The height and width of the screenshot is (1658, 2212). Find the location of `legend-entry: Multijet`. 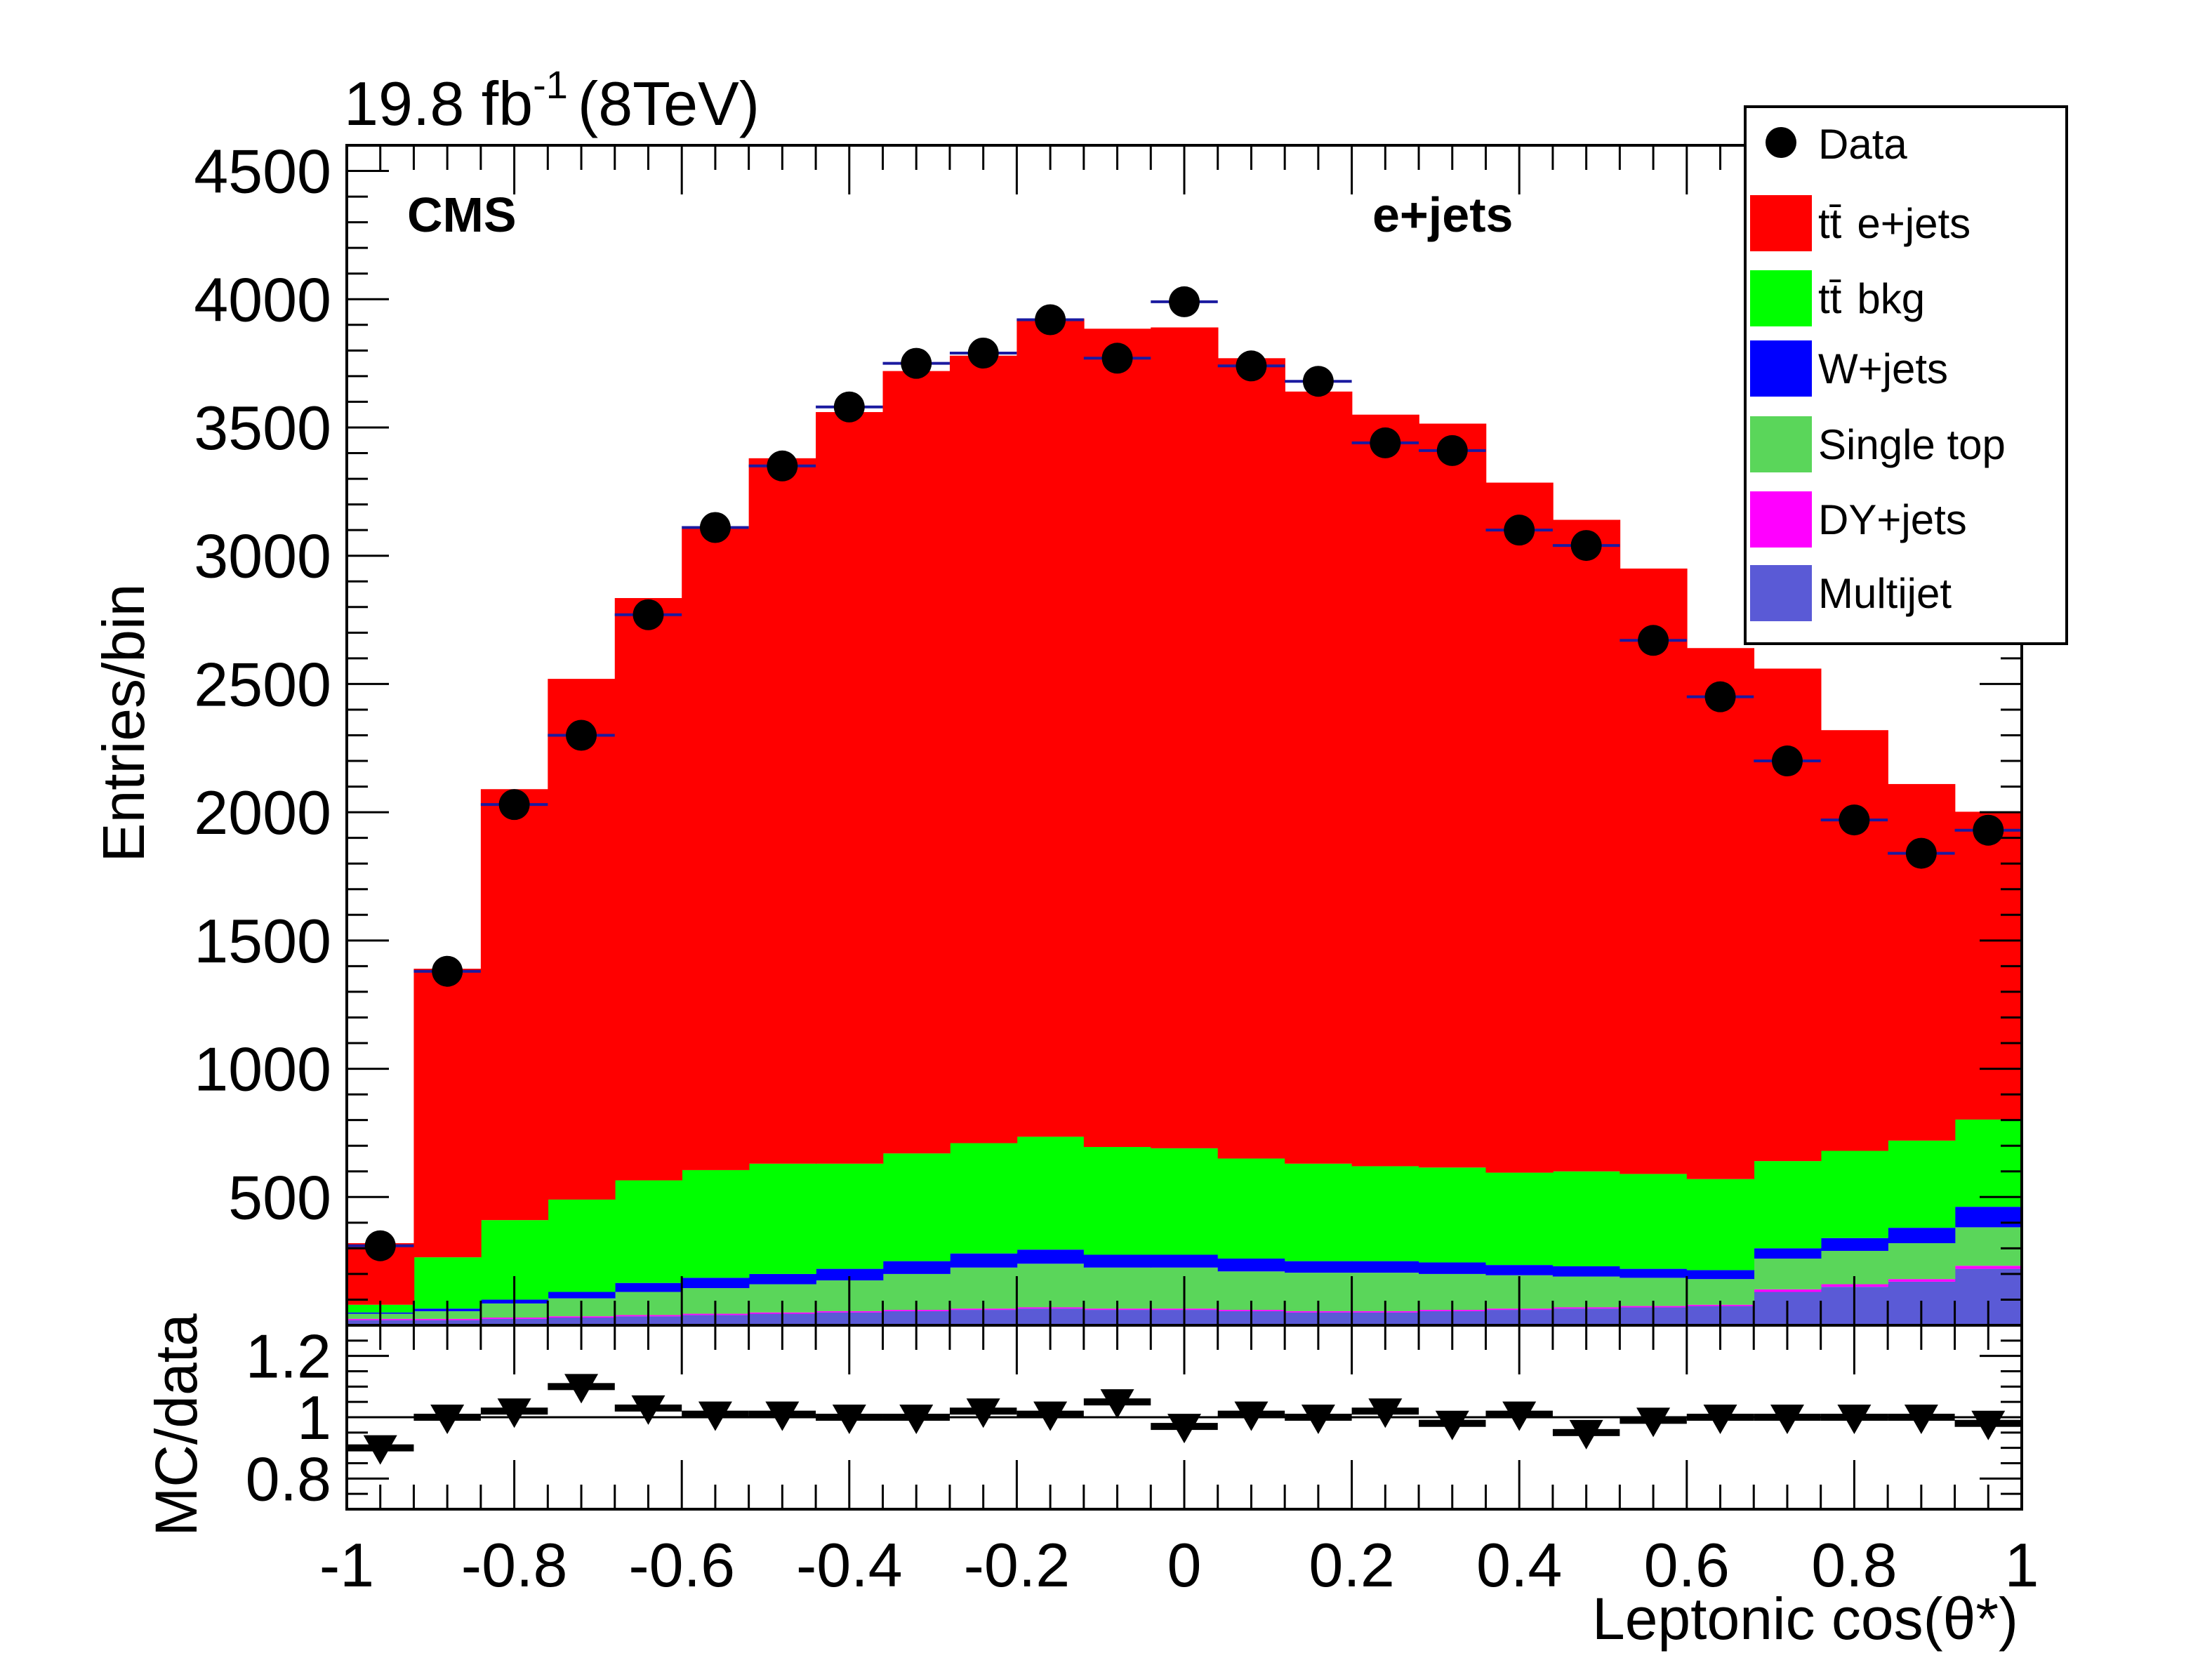

legend-entry: Multijet is located at coordinates (1851, 593).